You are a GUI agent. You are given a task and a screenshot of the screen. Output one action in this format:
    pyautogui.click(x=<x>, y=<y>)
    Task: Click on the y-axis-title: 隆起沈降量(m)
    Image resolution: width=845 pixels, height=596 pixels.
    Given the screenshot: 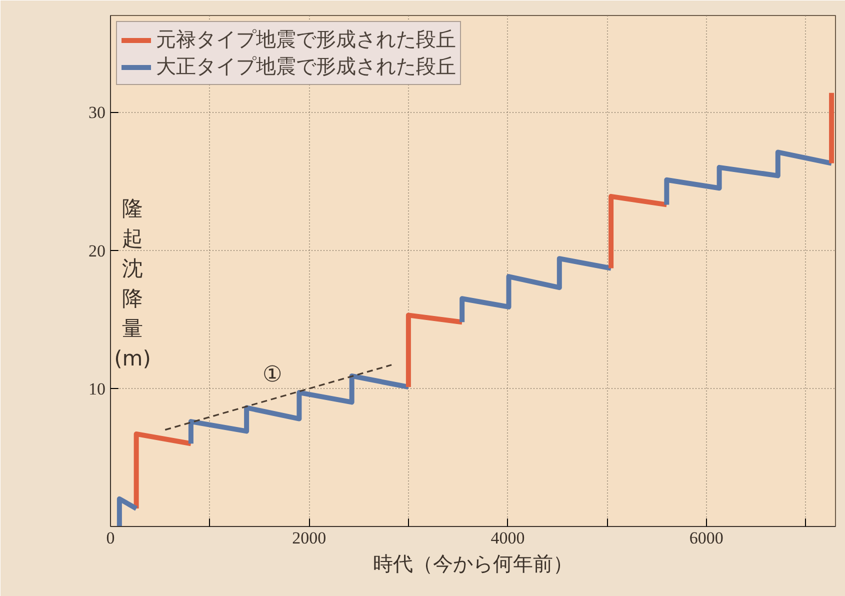 What is the action you would take?
    pyautogui.click(x=132, y=283)
    